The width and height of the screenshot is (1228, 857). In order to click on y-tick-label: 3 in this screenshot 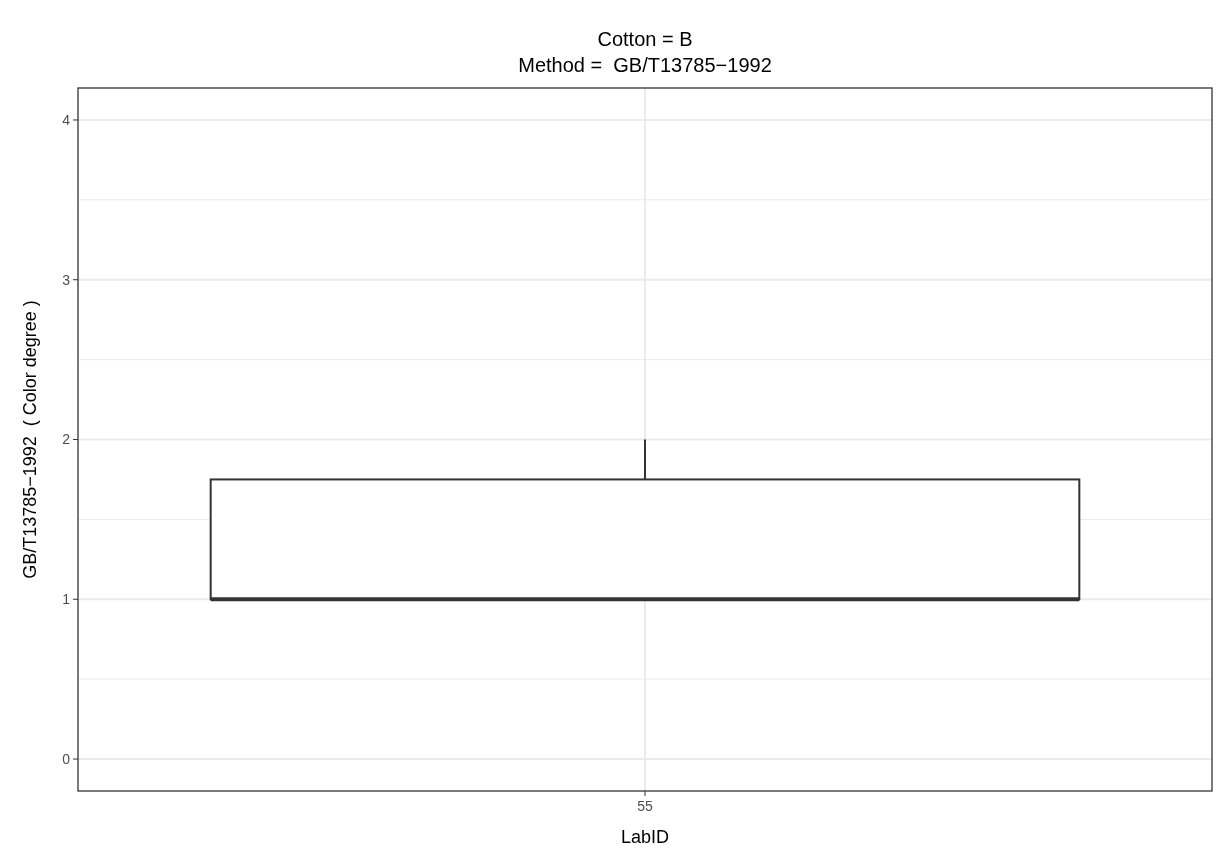, I will do `click(66, 279)`.